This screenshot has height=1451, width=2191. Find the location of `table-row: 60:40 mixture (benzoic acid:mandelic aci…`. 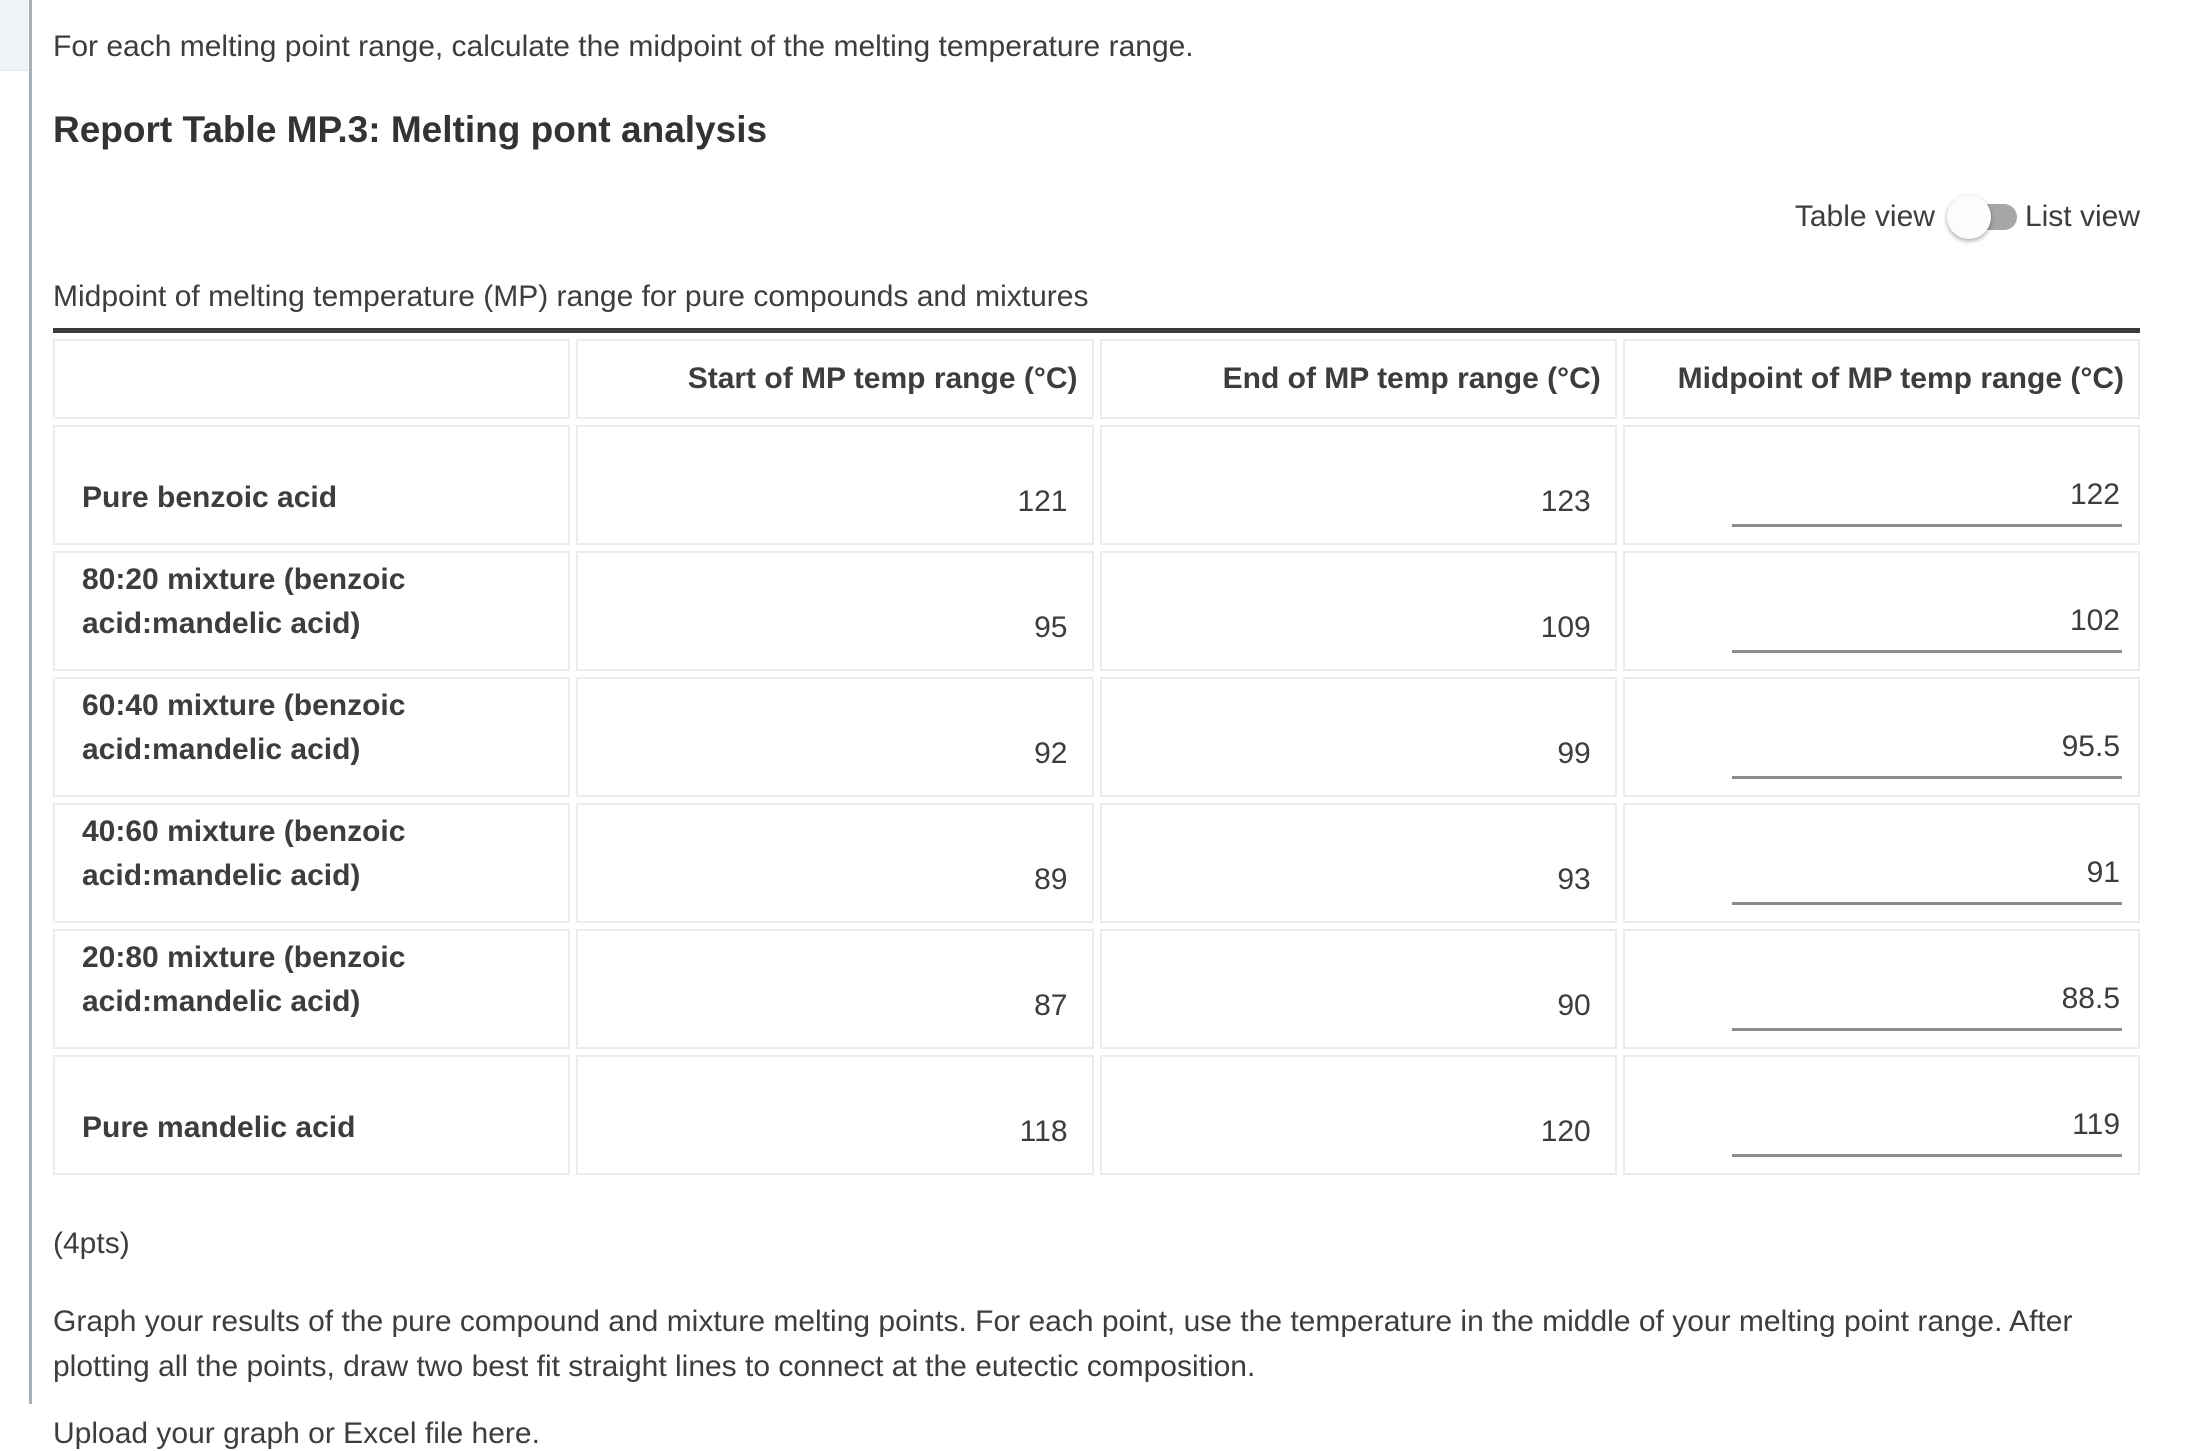

table-row: 60:40 mixture (benzoic acid:mandelic aci… is located at coordinates (1096, 737).